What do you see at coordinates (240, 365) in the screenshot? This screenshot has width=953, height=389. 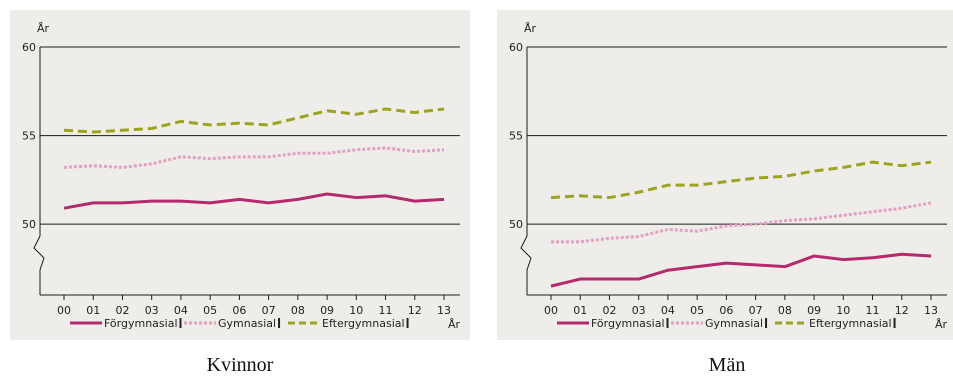 I see `caption-kvinnor: Kvinnor` at bounding box center [240, 365].